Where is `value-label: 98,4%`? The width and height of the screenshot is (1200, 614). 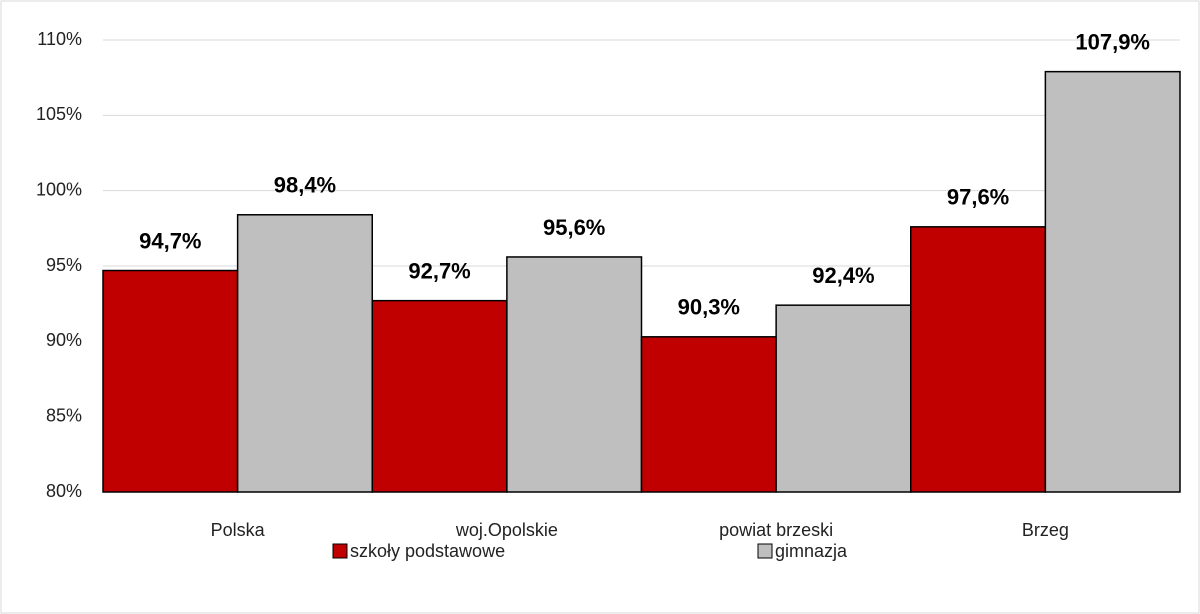
value-label: 98,4% is located at coordinates (305, 185).